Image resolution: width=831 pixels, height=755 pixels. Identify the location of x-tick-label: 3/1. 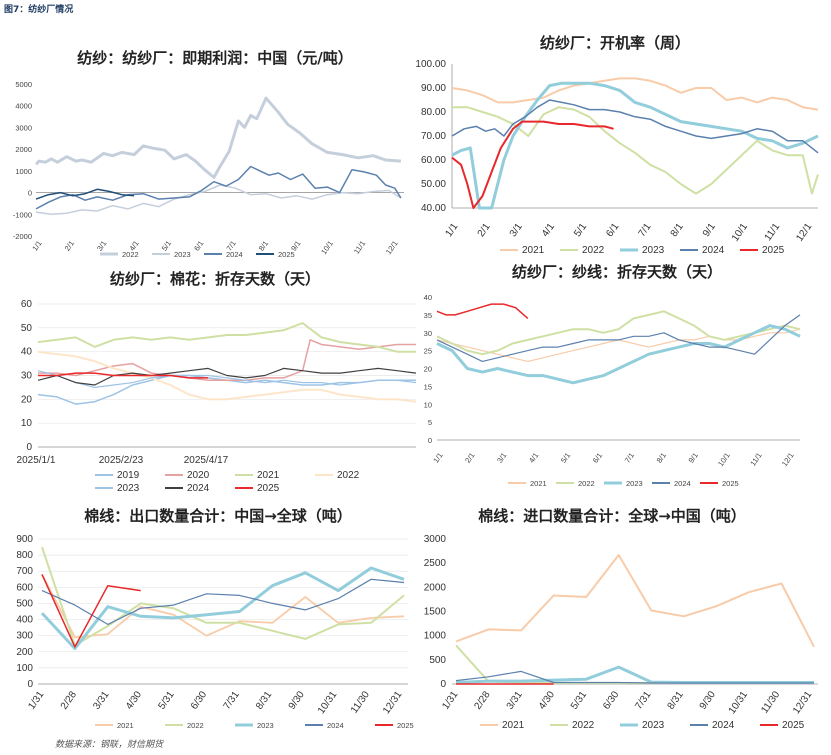
(501, 458).